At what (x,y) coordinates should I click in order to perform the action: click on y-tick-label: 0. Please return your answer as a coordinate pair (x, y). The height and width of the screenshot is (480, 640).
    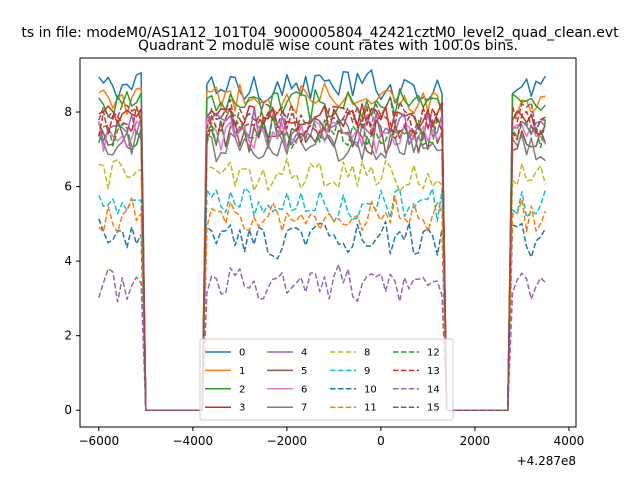
    Looking at the image, I should click on (68, 410).